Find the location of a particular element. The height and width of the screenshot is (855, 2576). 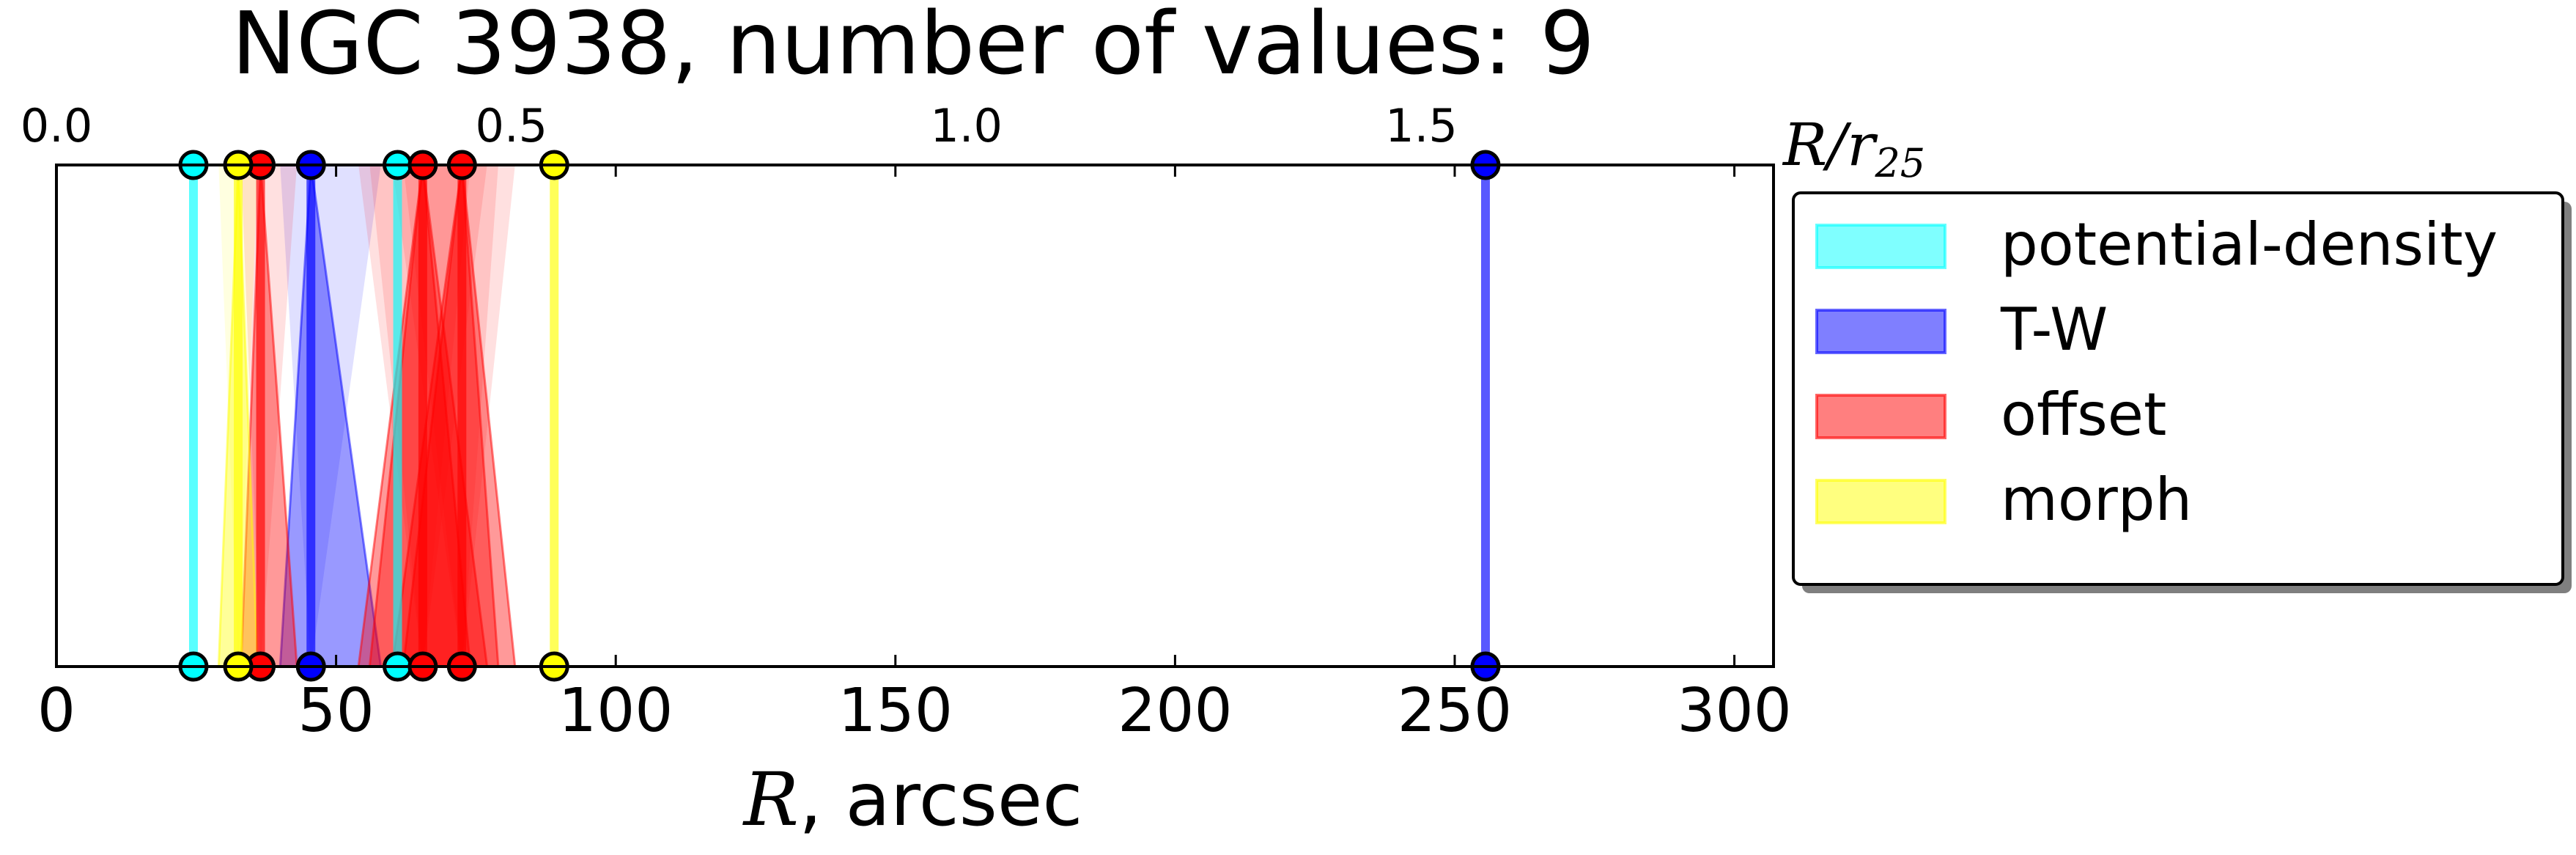

legend-label-1: T-W is located at coordinates (2054, 330).